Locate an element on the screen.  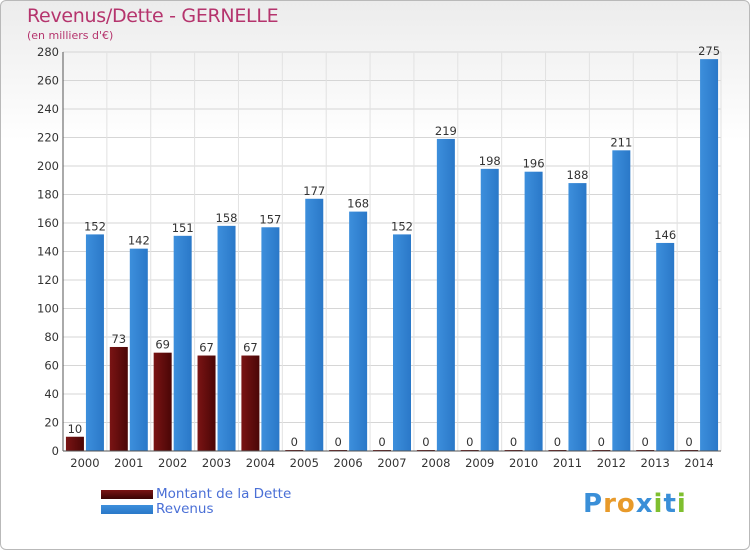
x-tick-label-2014: 2014 is located at coordinates (698, 463).